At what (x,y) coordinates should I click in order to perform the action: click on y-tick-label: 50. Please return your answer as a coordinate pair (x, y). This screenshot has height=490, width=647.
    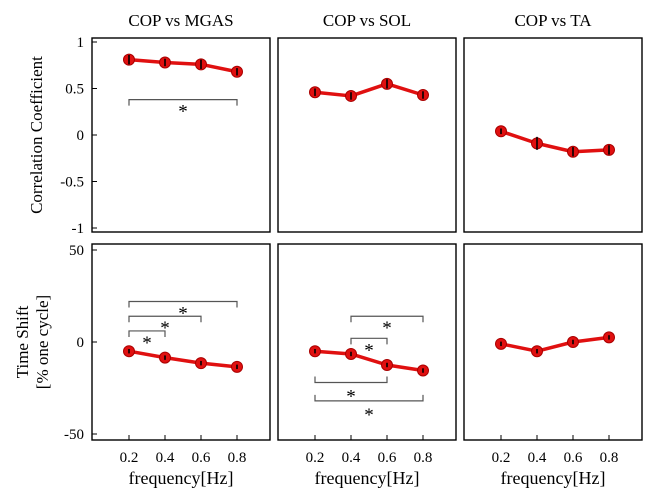
    Looking at the image, I should click on (76, 251).